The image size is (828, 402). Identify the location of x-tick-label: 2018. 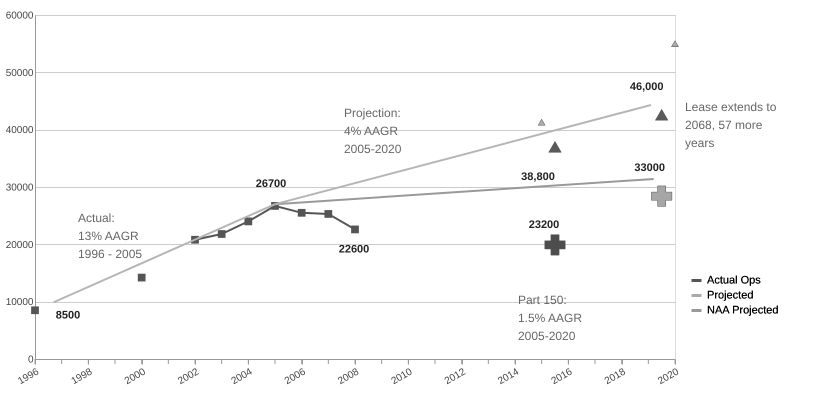
(615, 377).